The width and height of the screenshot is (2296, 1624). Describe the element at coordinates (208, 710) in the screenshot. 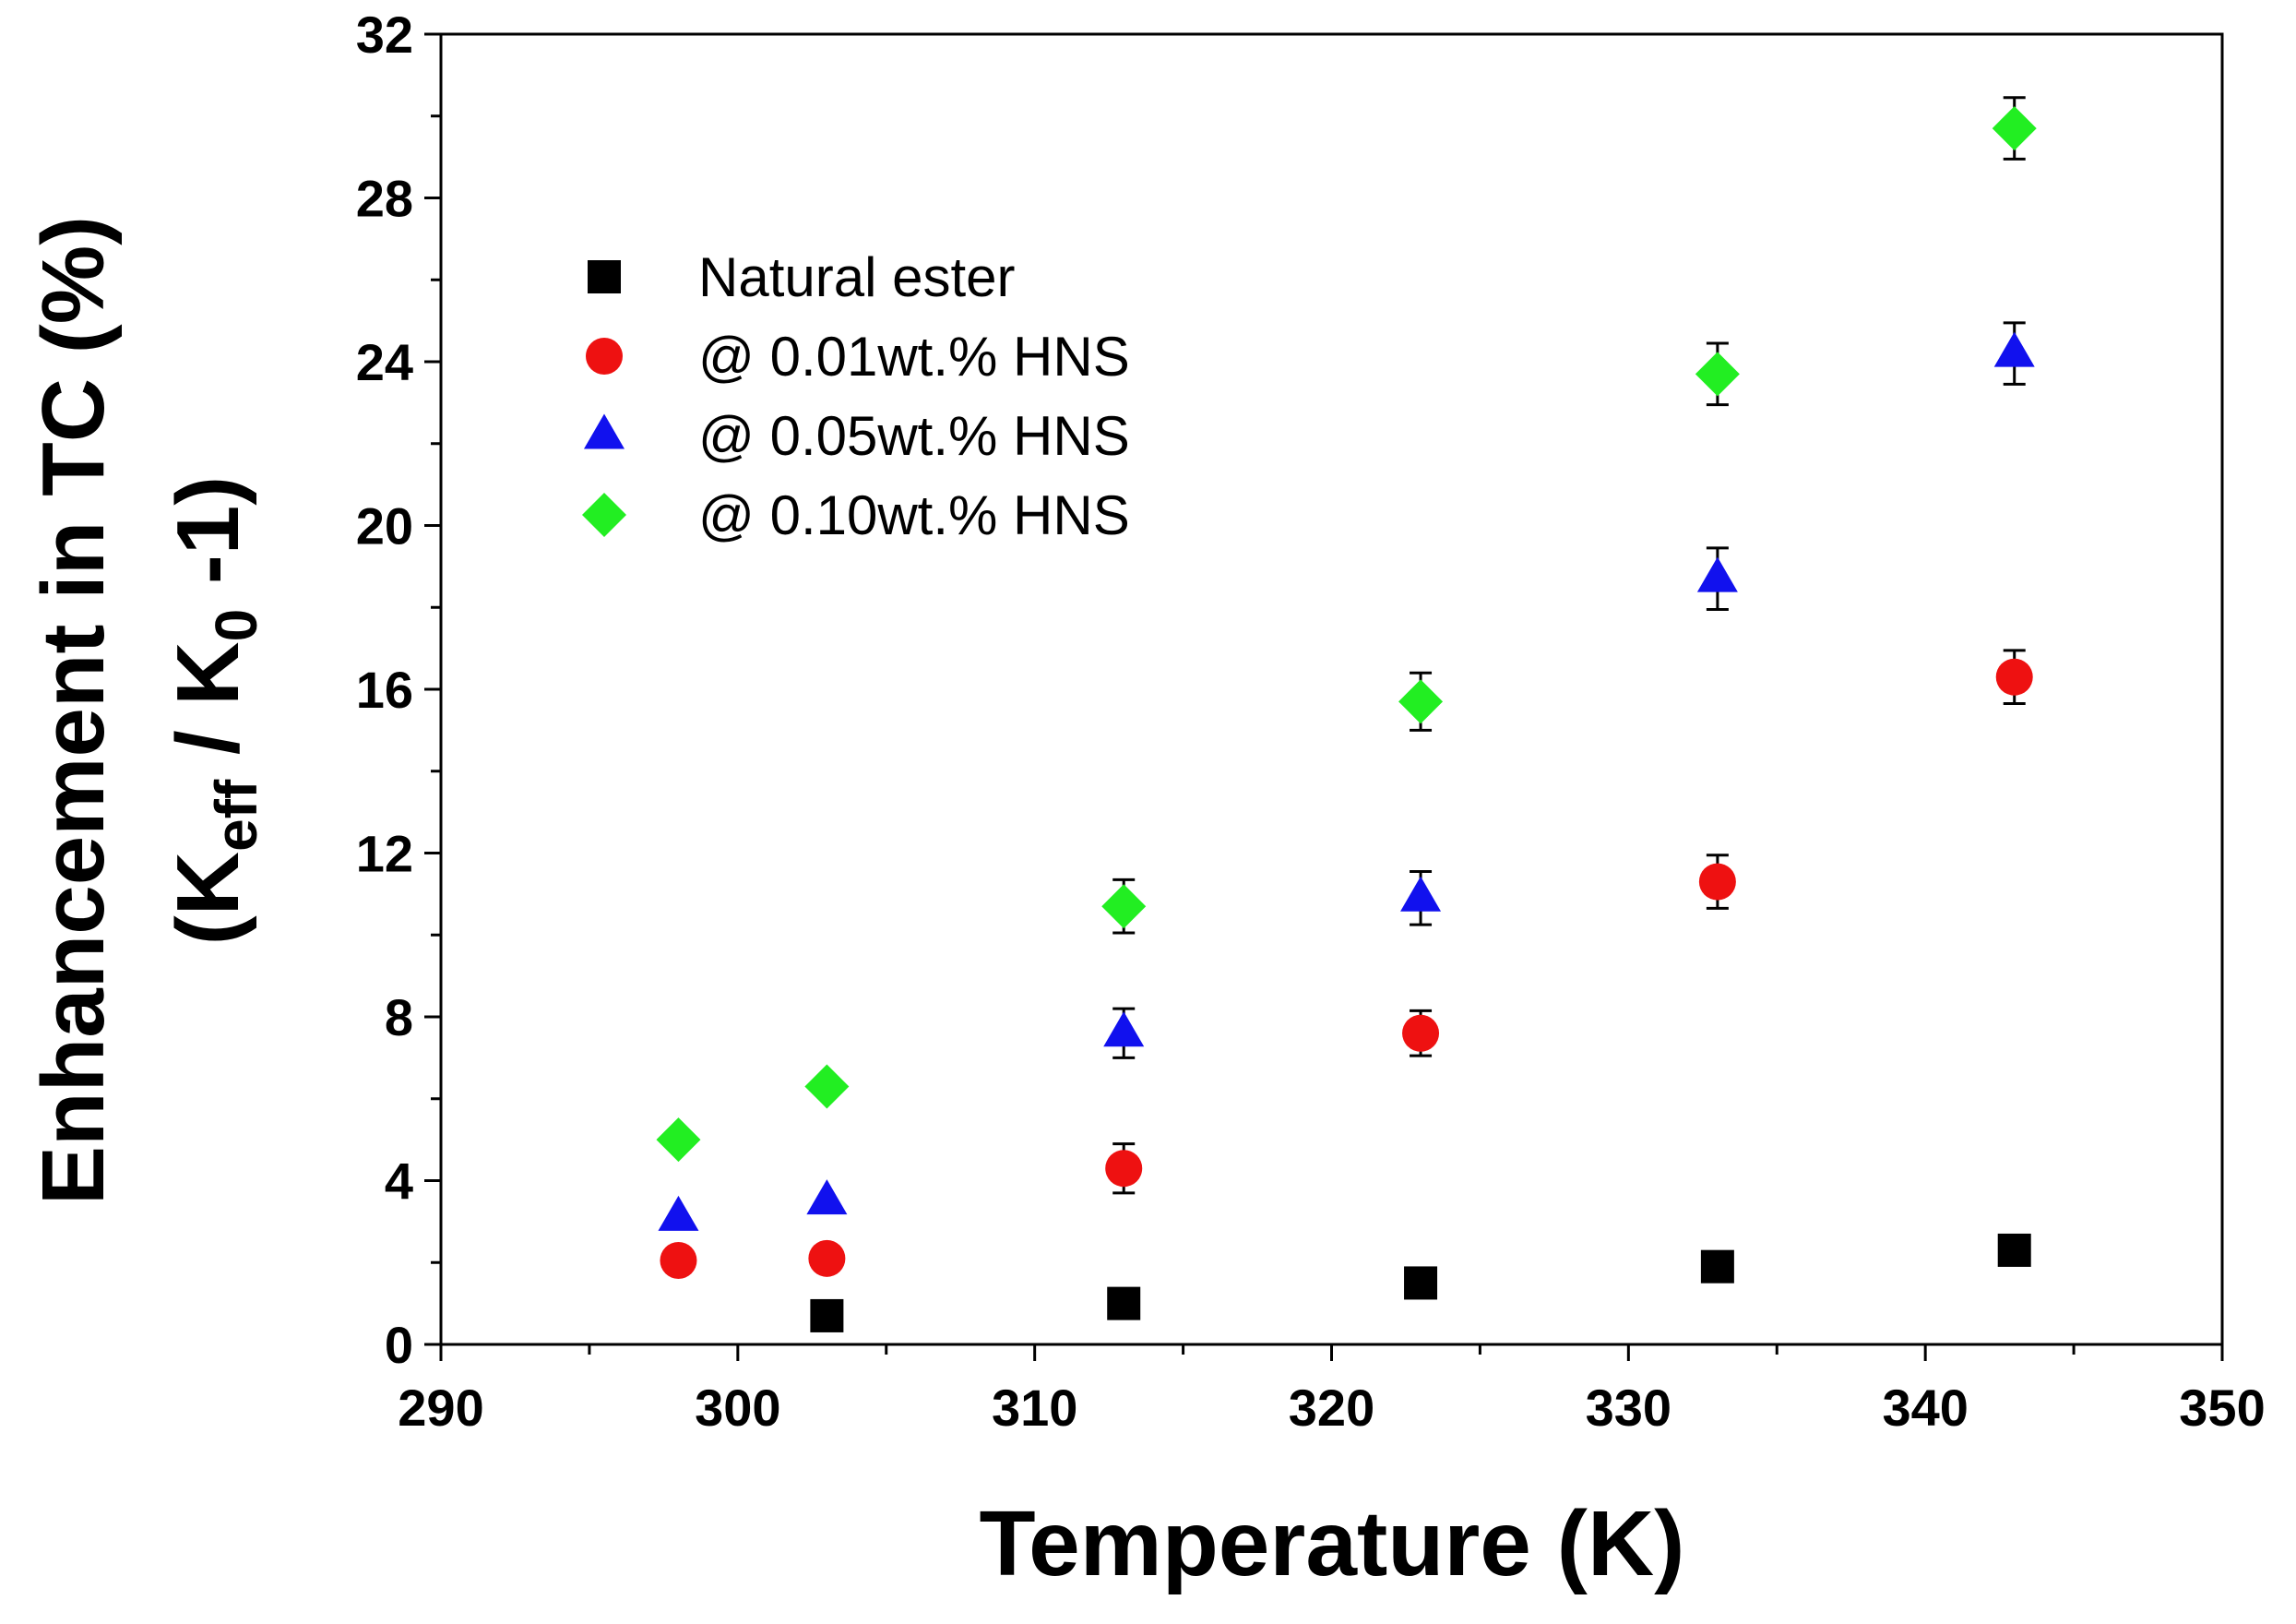

I see `y-axis-title-mid: / K` at that location.